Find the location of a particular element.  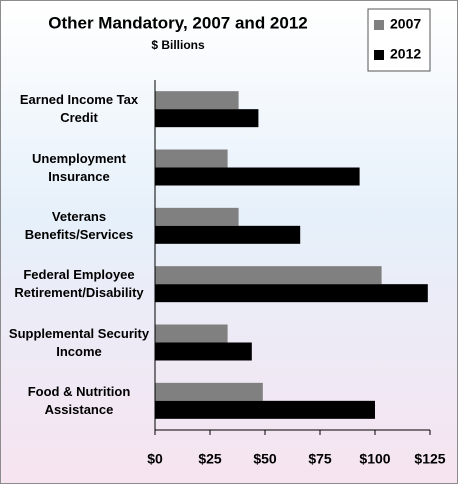

category-label: Supplemental Security Income is located at coordinates (79, 342).